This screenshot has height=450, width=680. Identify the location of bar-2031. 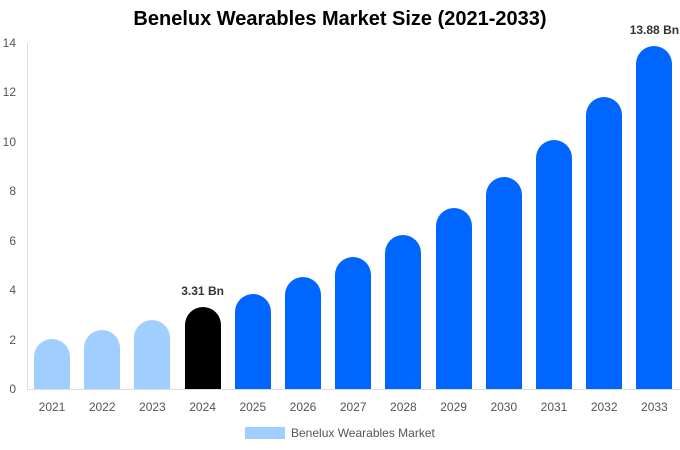
(554, 264).